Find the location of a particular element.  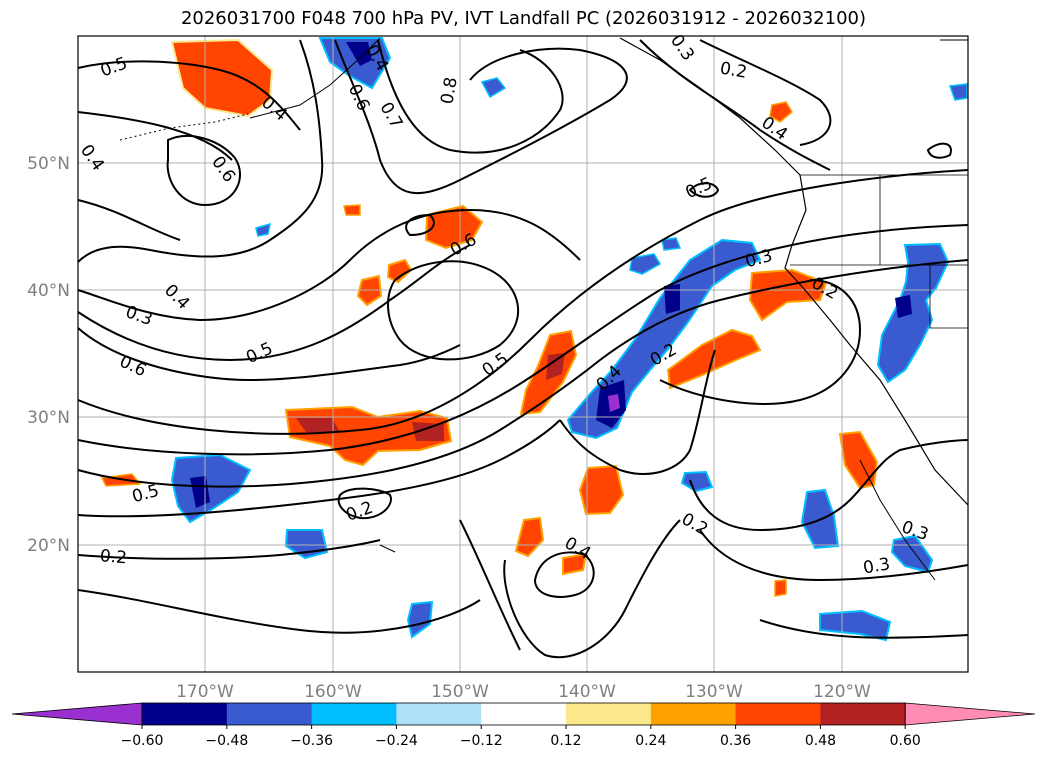

lon-label: 160°W is located at coordinates (333, 692).